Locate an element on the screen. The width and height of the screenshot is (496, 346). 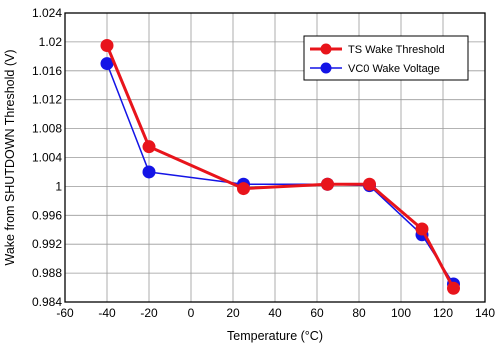
x-tick-label: 140 is located at coordinates (485, 313).